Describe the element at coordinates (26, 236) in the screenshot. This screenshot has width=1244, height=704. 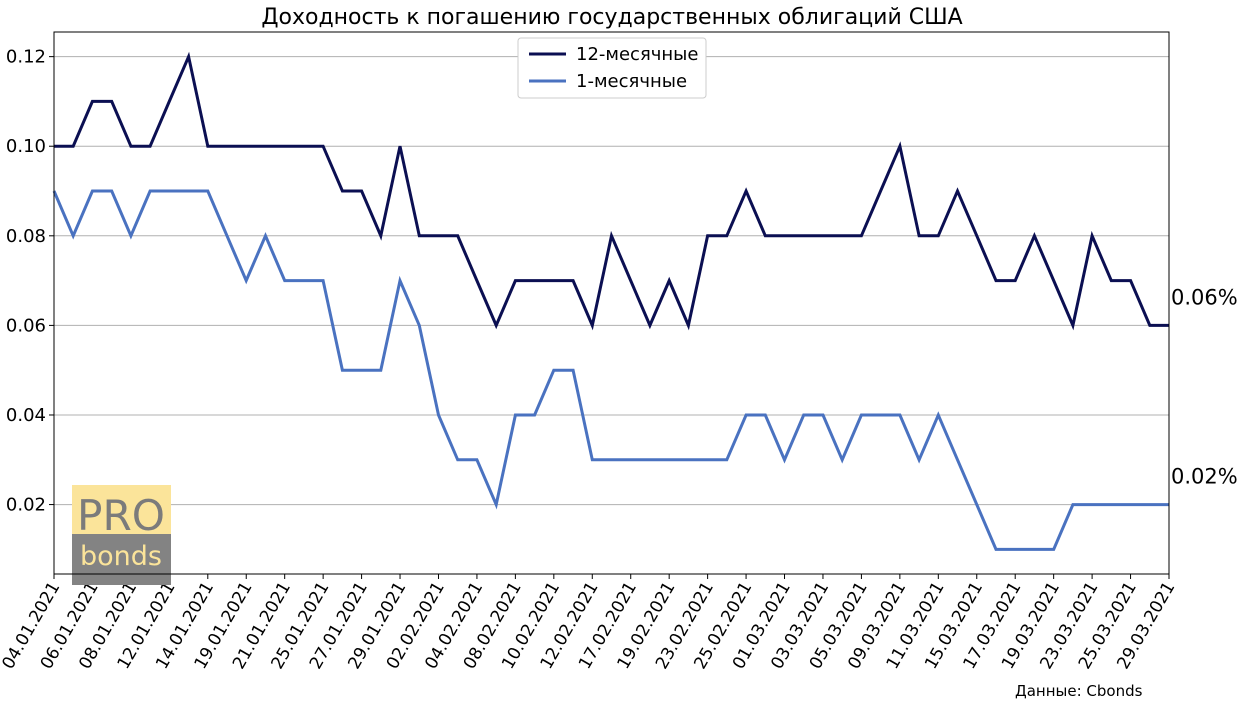
I see `y-tick-label: 0.08` at that location.